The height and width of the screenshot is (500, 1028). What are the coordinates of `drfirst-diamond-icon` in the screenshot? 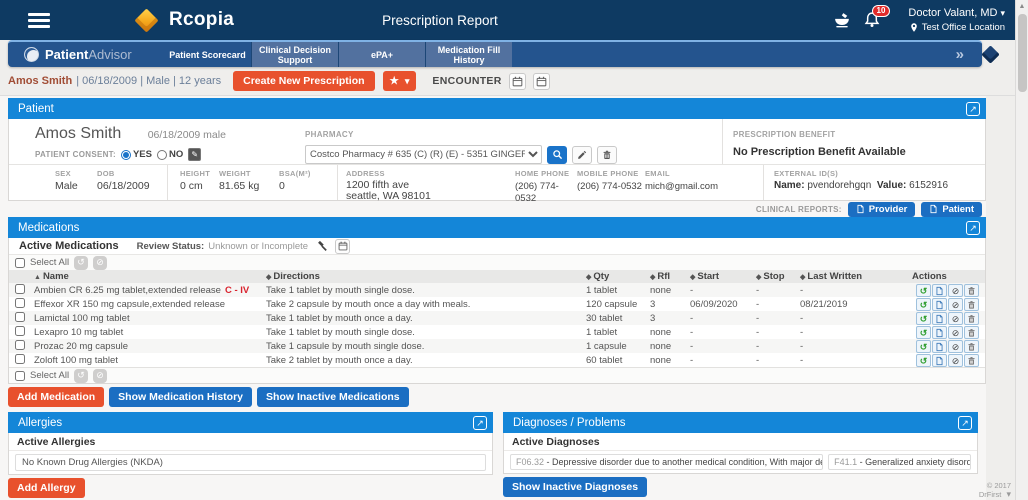 It's located at (990, 54).